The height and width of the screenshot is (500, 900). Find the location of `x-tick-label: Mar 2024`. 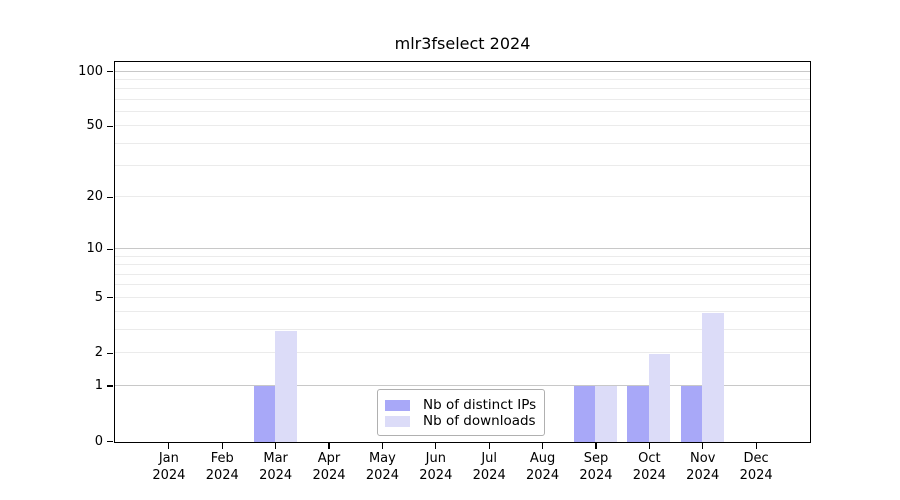

x-tick-label: Mar 2024 is located at coordinates (276, 467).